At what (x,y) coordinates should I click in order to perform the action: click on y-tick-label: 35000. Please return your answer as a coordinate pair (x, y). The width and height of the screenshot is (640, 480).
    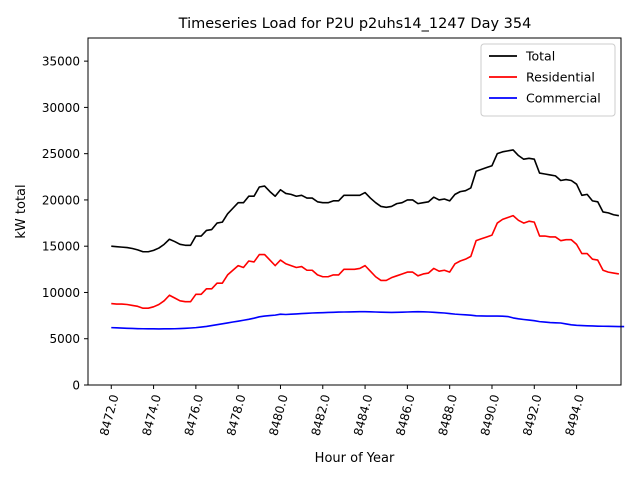
    Looking at the image, I should click on (61, 62).